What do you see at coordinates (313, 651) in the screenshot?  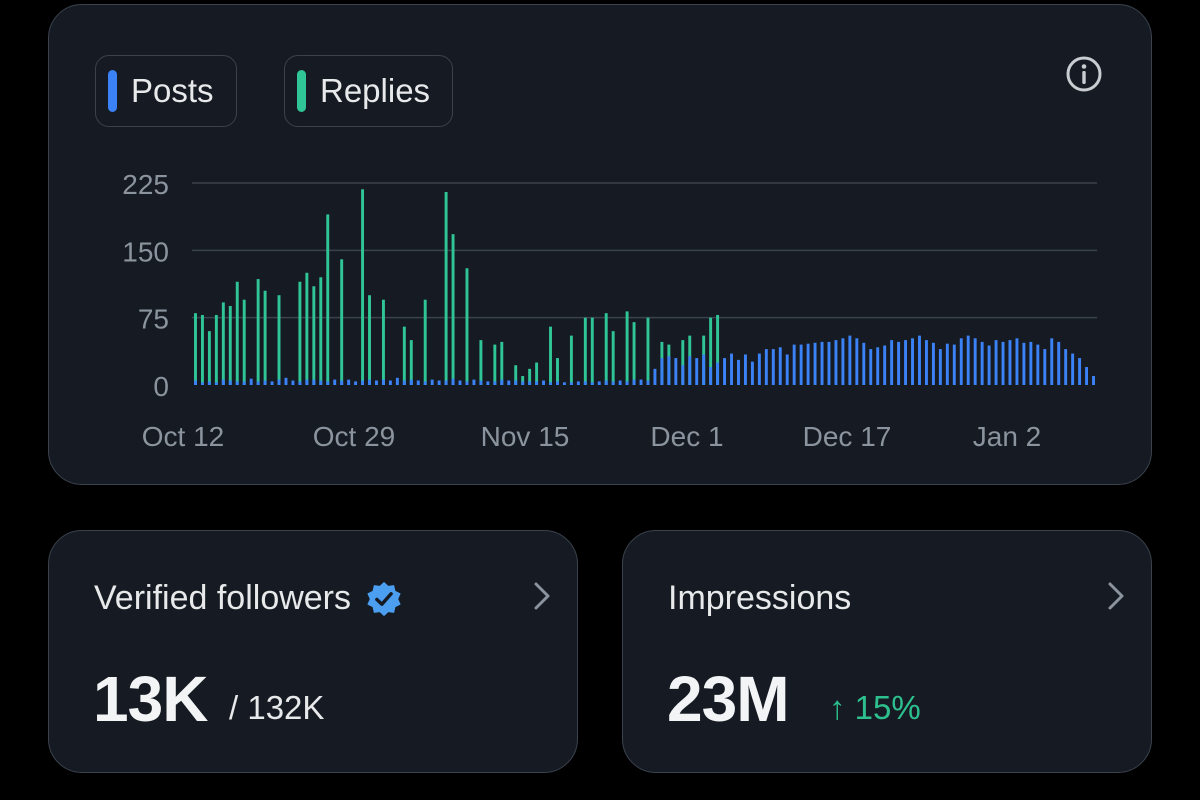 I see `verified-followers-card: Verified followers 13K / 132K` at bounding box center [313, 651].